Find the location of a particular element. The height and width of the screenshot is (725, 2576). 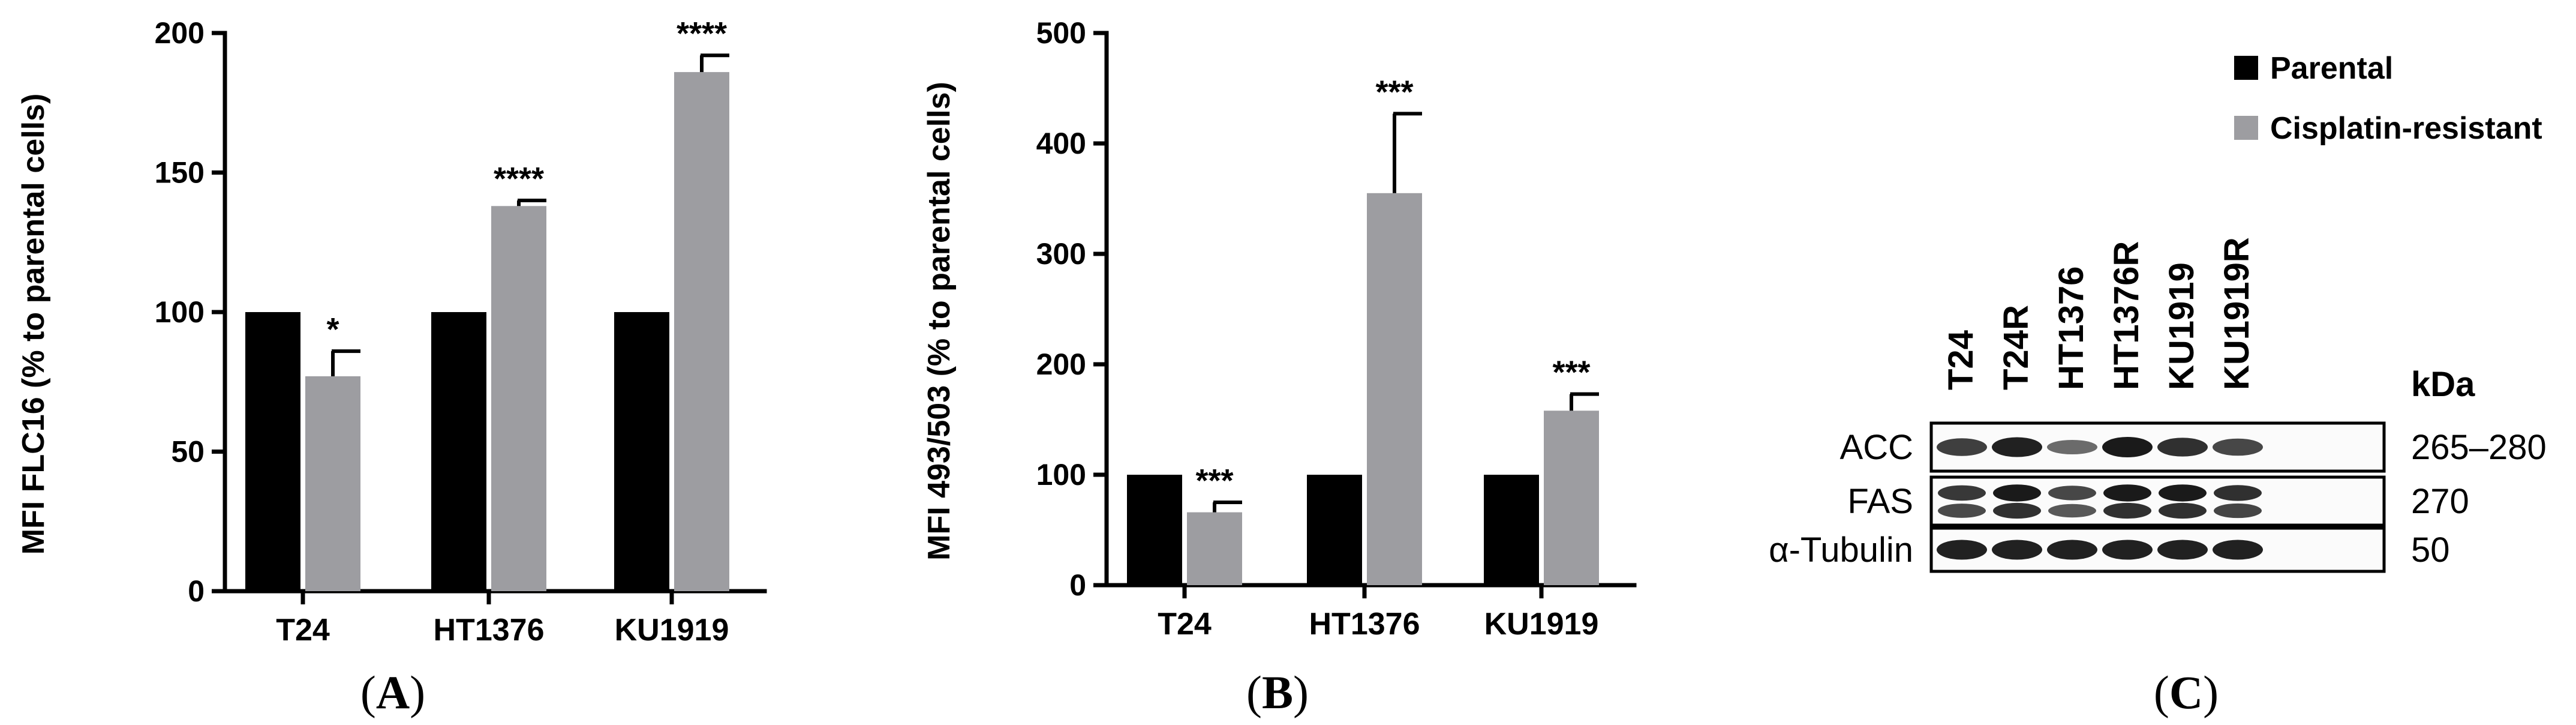

kda-label: 50 is located at coordinates (2430, 550).